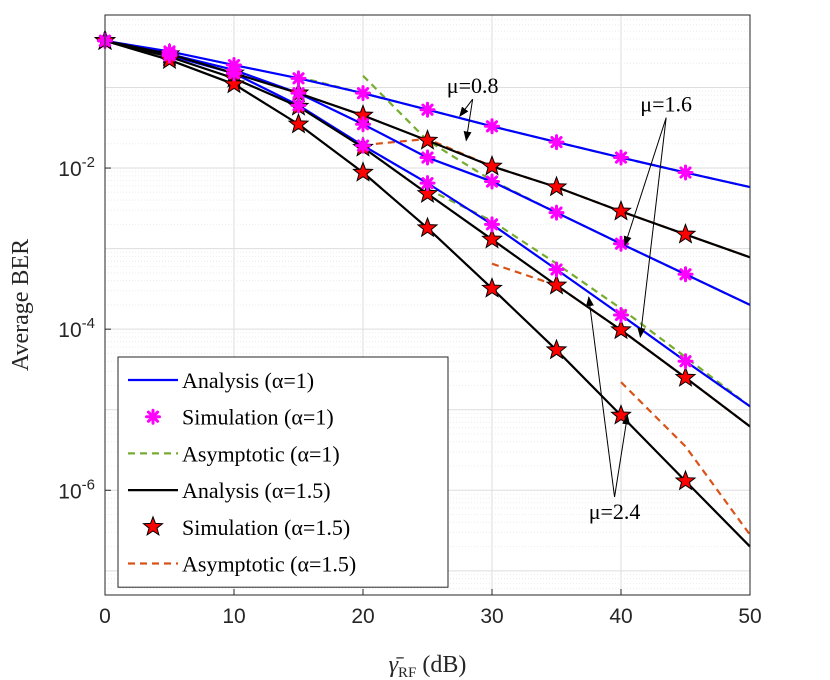 The image size is (830, 680). What do you see at coordinates (269, 564) in the screenshot?
I see `legend-entry: Asymptotic (α=1.5)` at bounding box center [269, 564].